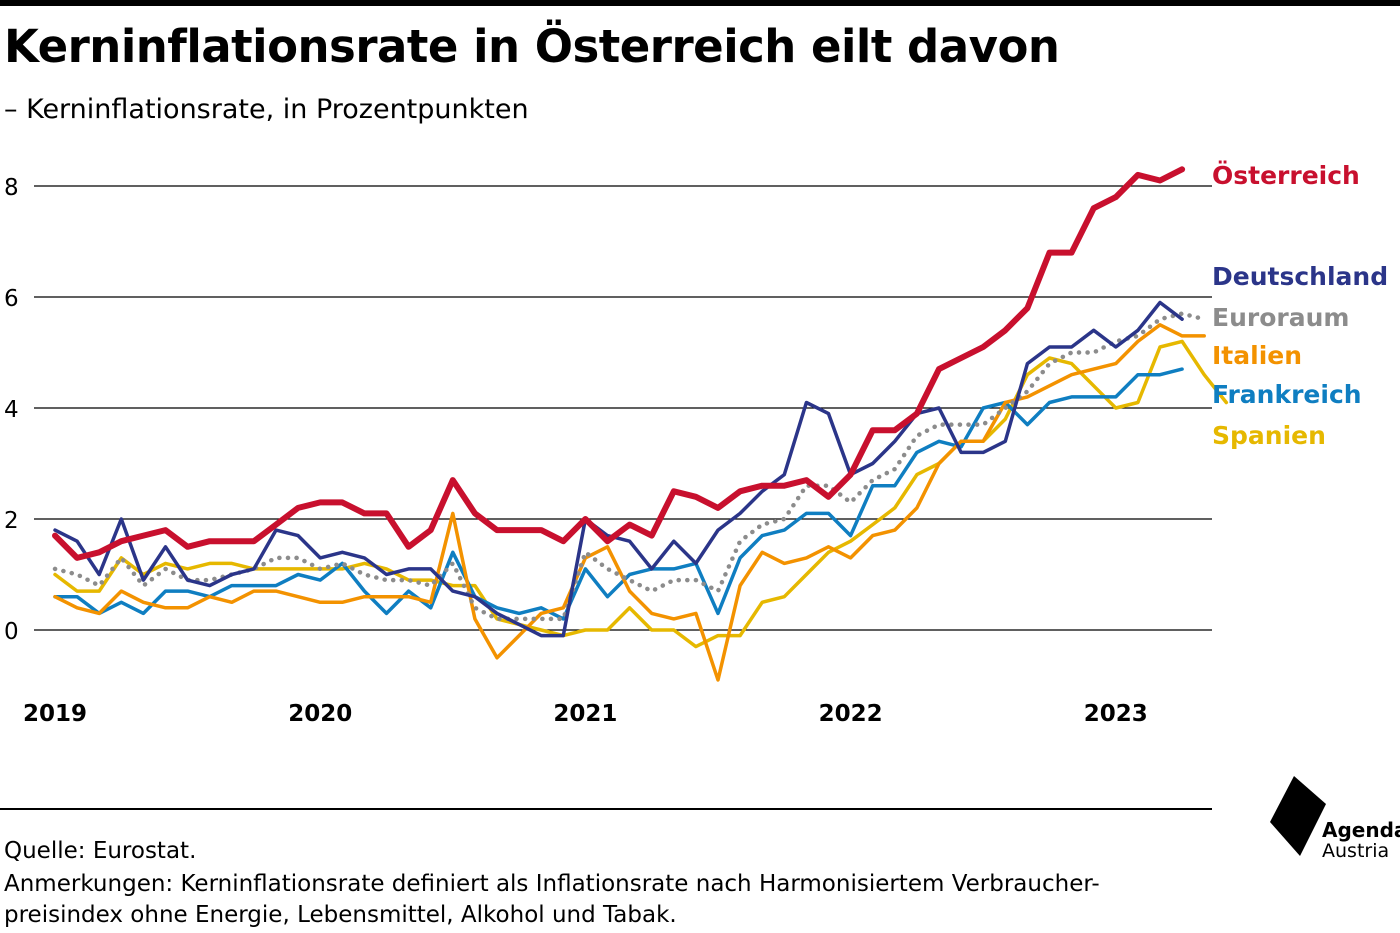 This screenshot has height=933, width=1400. I want to click on series-label-deutschland: Deutschland, so click(1300, 276).